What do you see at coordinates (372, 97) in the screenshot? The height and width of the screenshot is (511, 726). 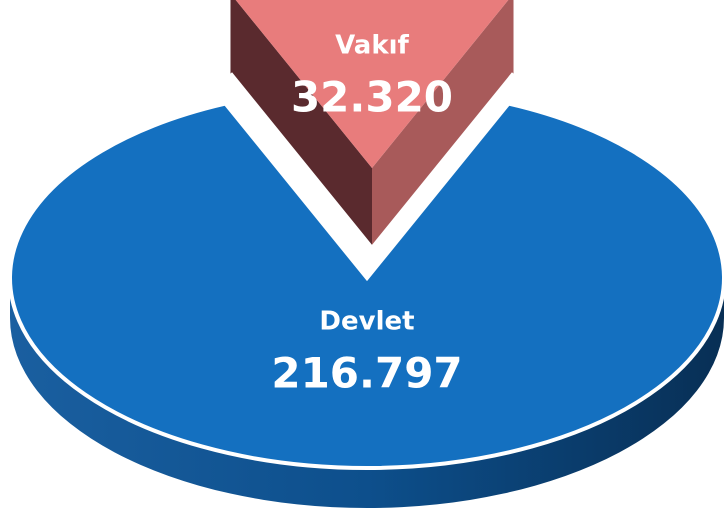 I see `value-label: 32.320` at bounding box center [372, 97].